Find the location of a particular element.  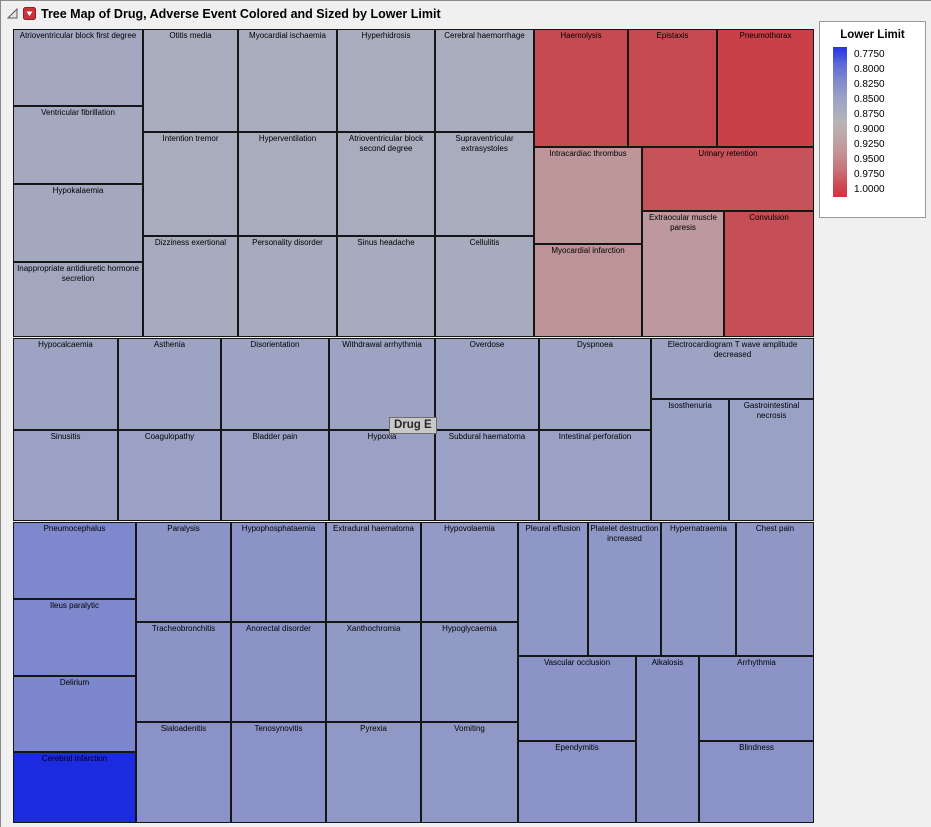

treemap-cell: Urinary retention is located at coordinates (728, 179).